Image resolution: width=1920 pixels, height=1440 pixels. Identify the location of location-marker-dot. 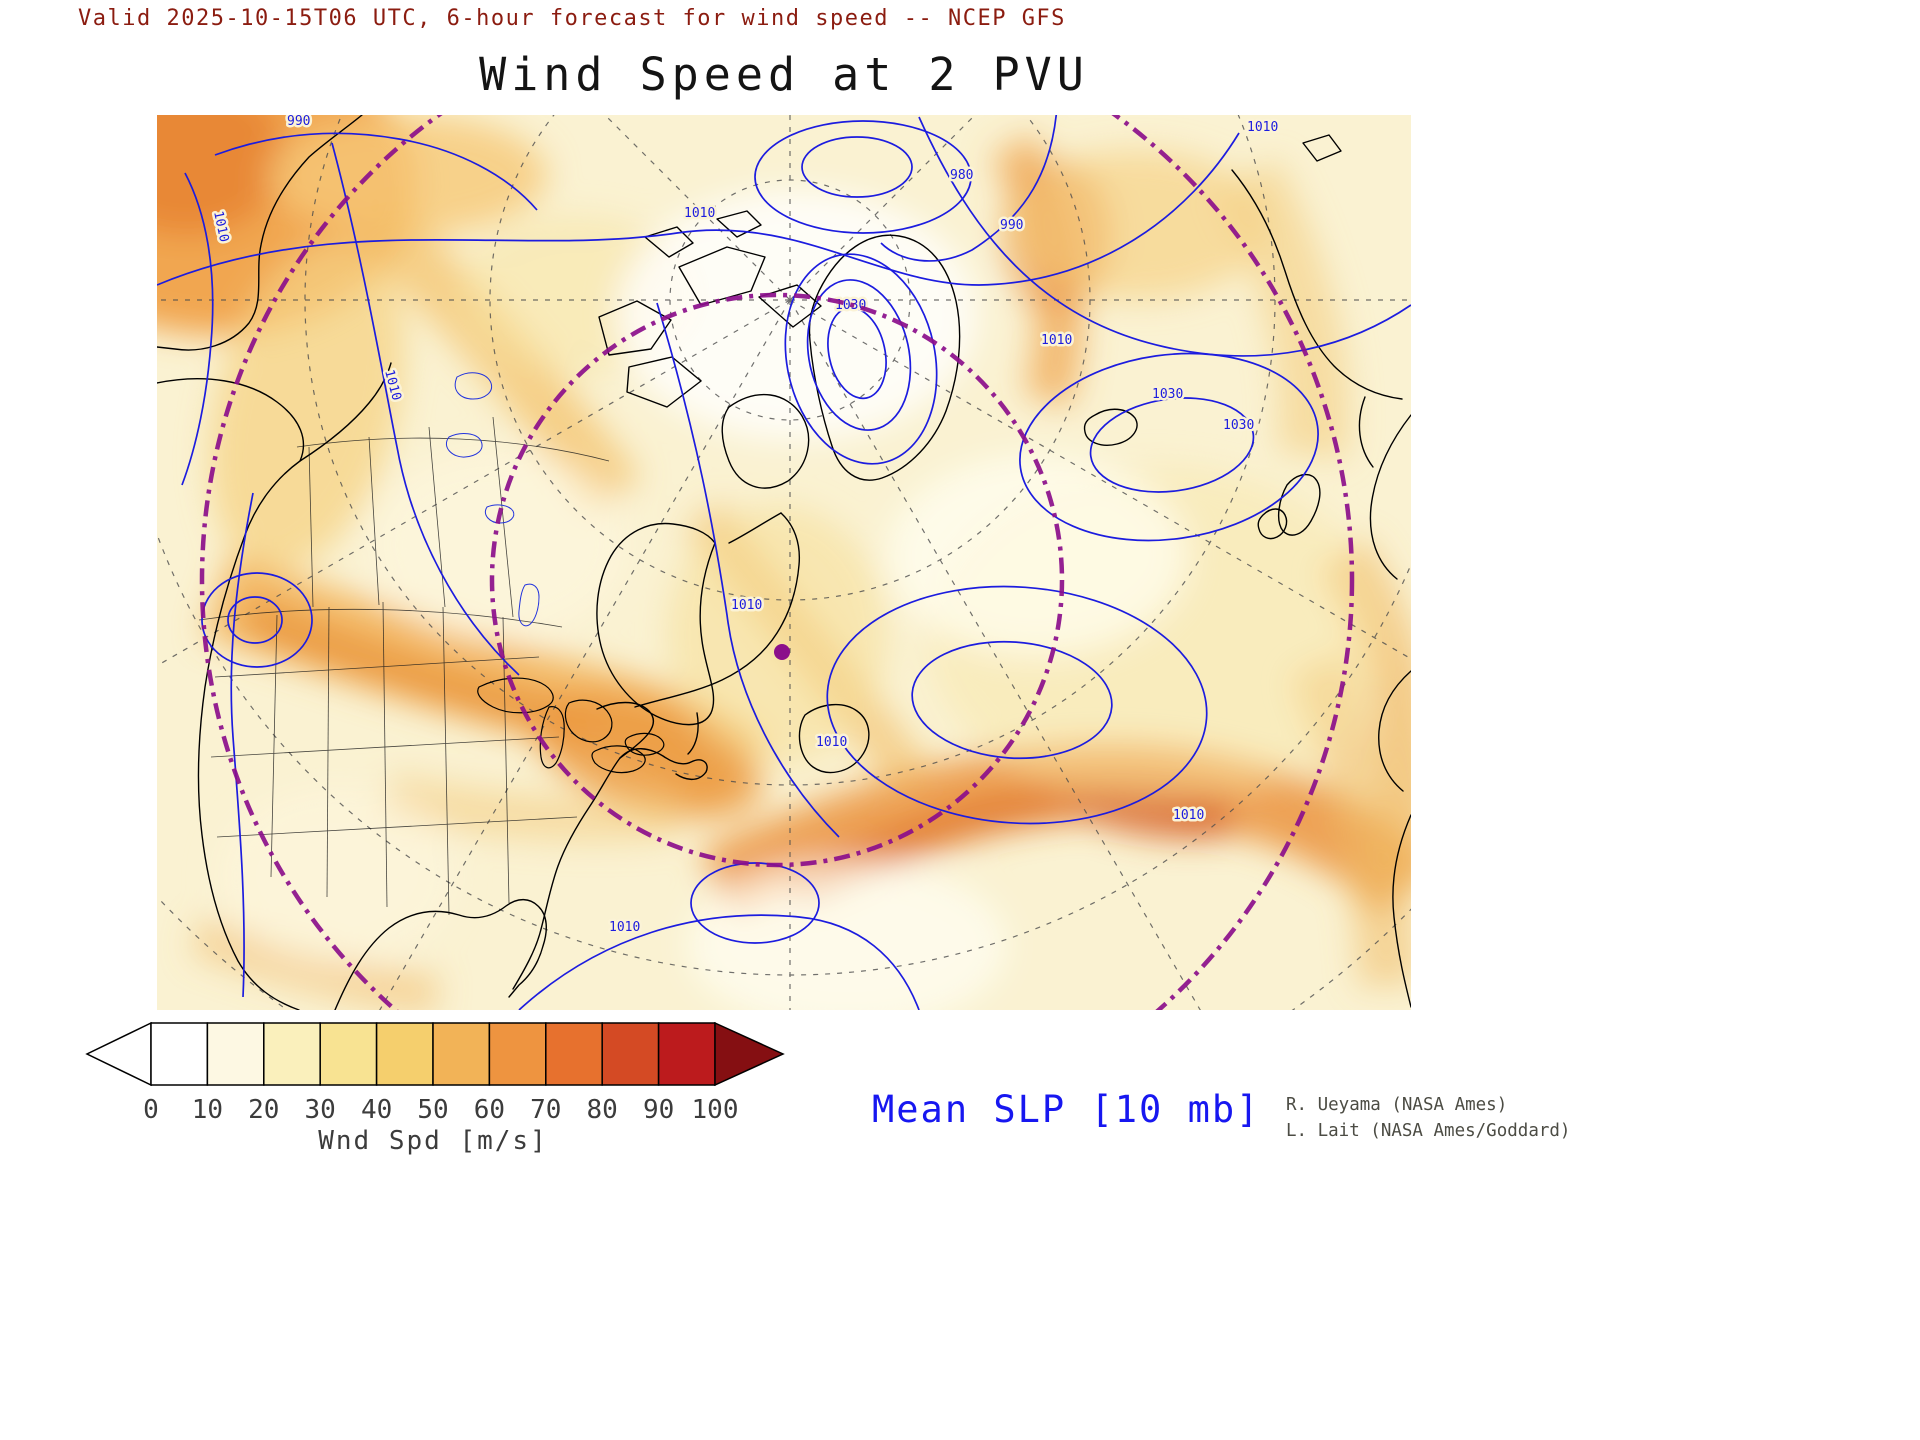
(782, 652).